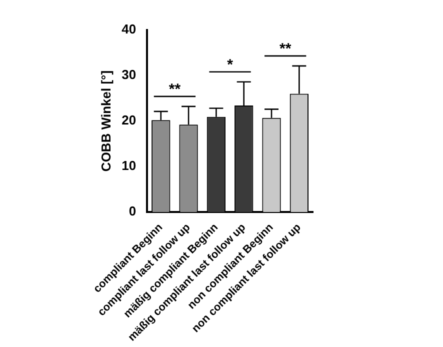 Image resolution: width=443 pixels, height=347 pixels. What do you see at coordinates (129, 120) in the screenshot?
I see `y-tick-label: 20` at bounding box center [129, 120].